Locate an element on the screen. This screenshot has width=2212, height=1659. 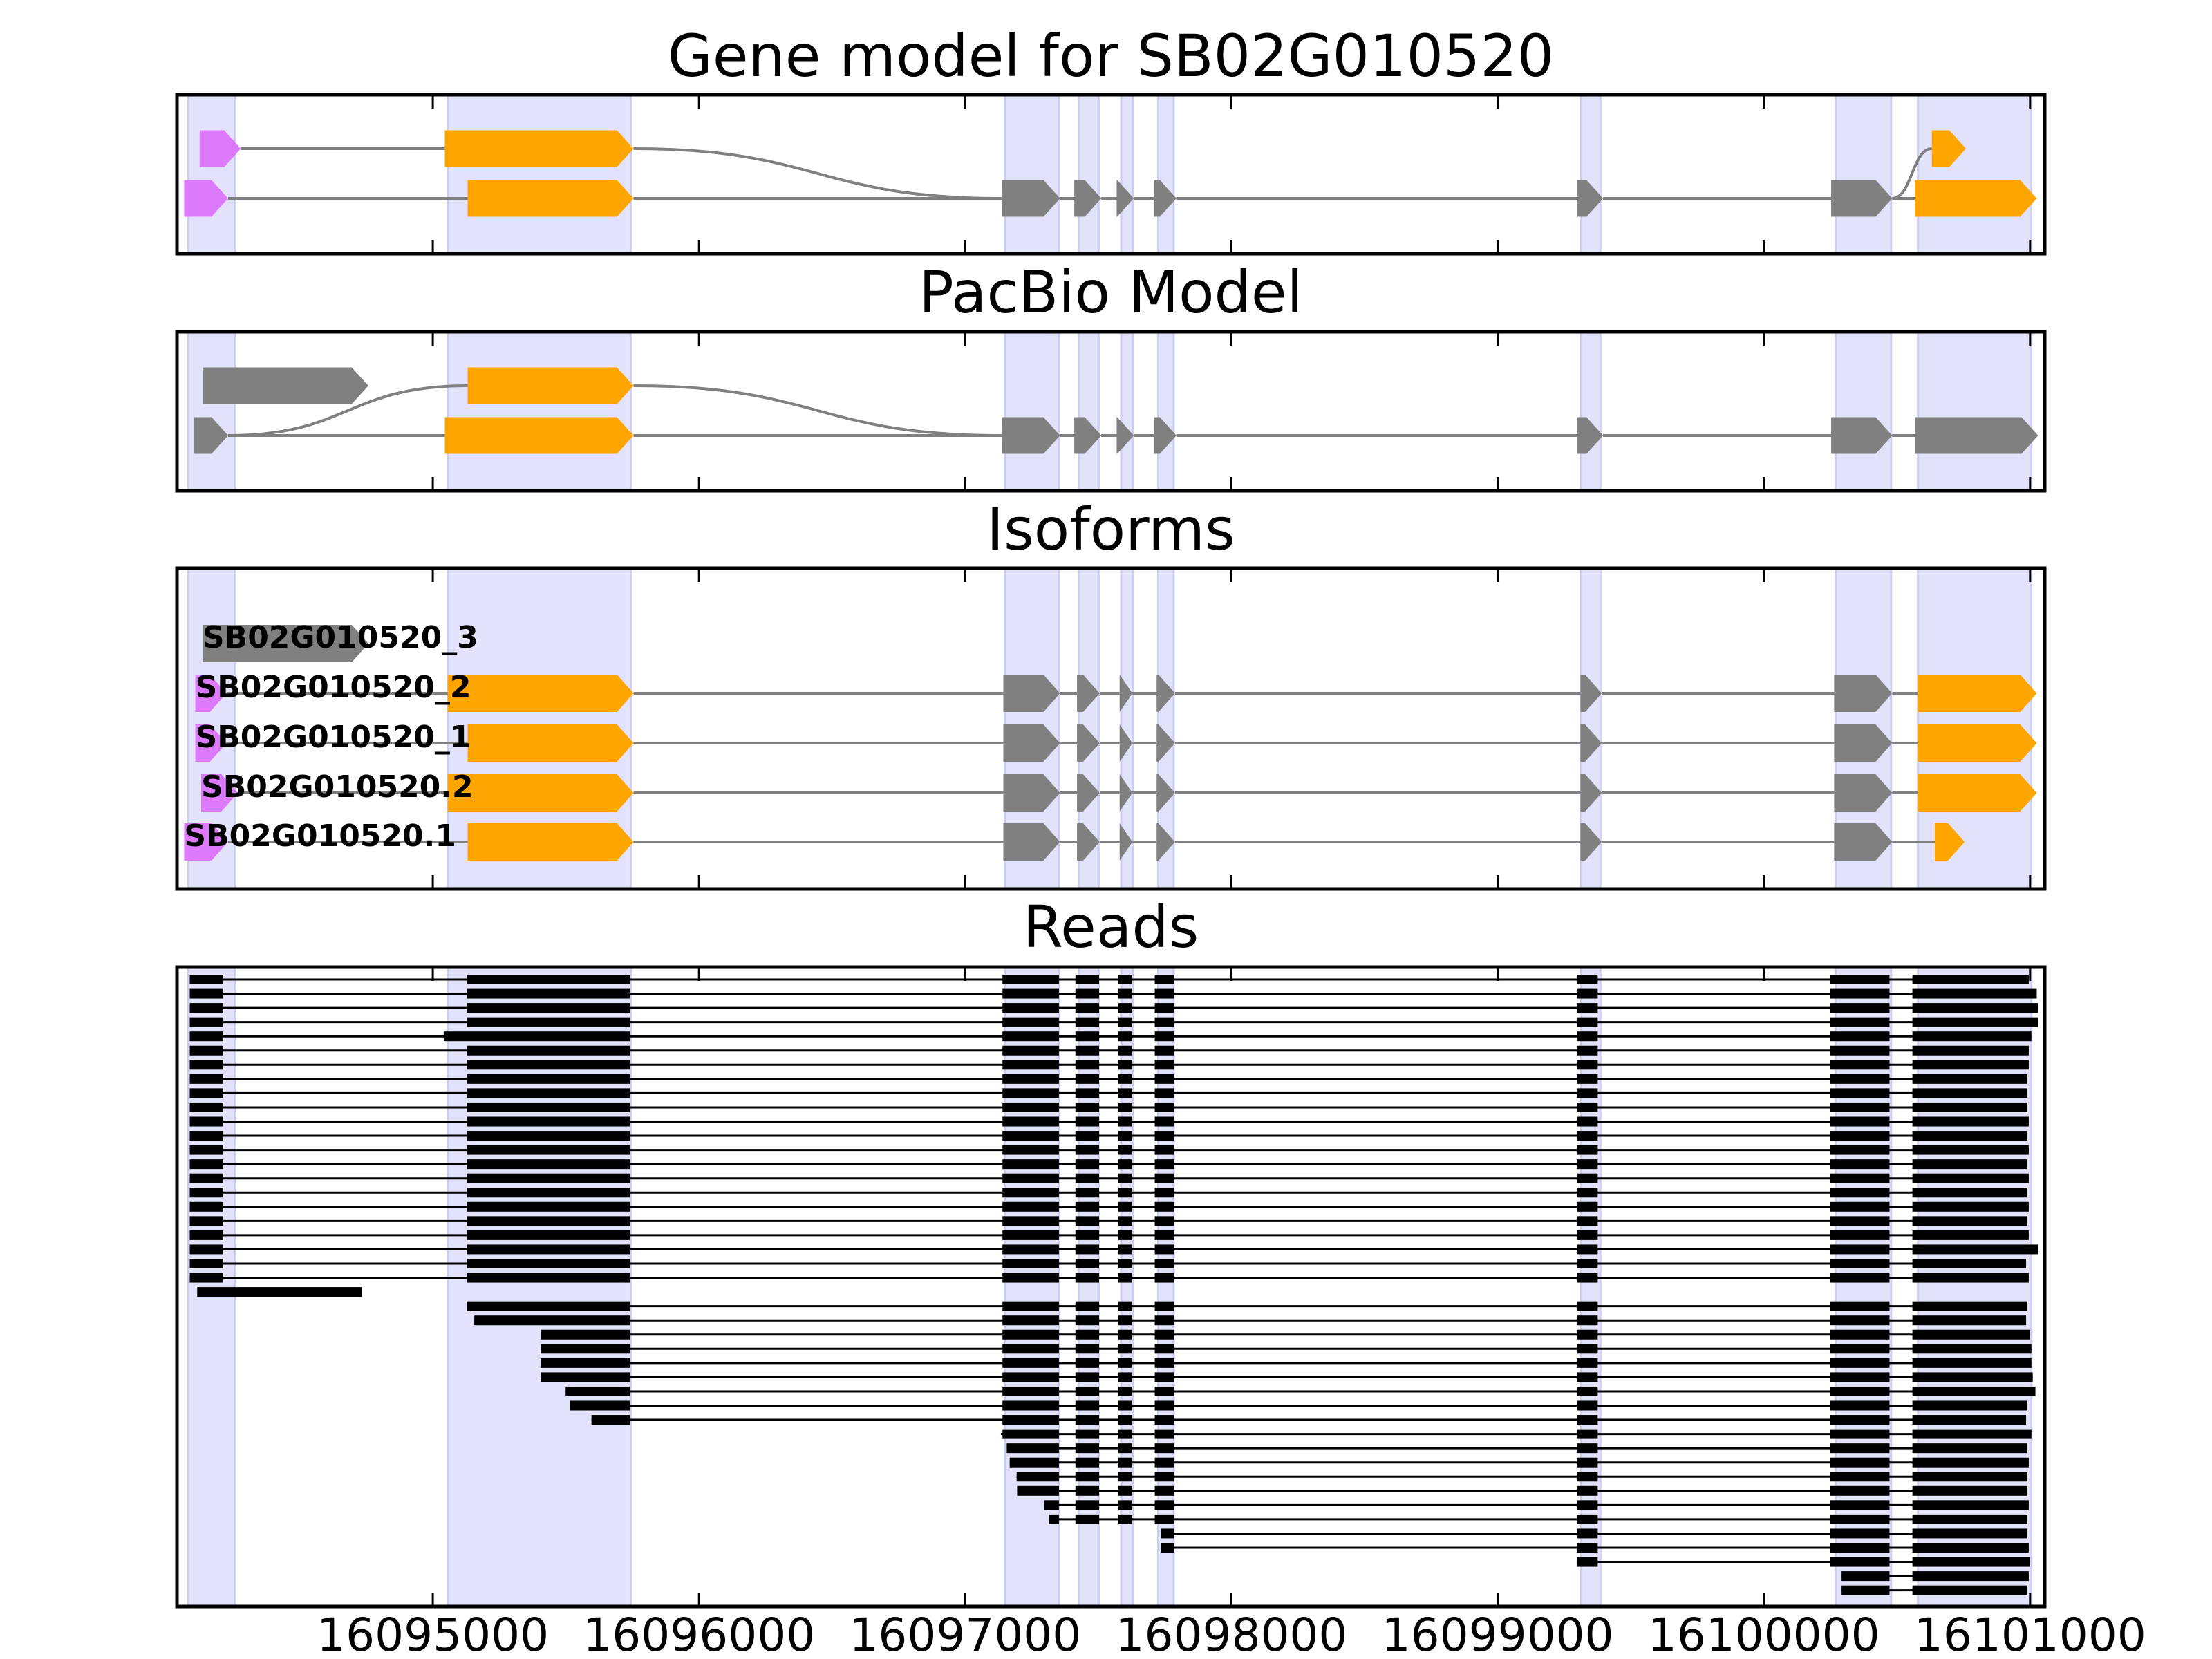
isoform-label: SB02G010520.2 is located at coordinates (337, 787).